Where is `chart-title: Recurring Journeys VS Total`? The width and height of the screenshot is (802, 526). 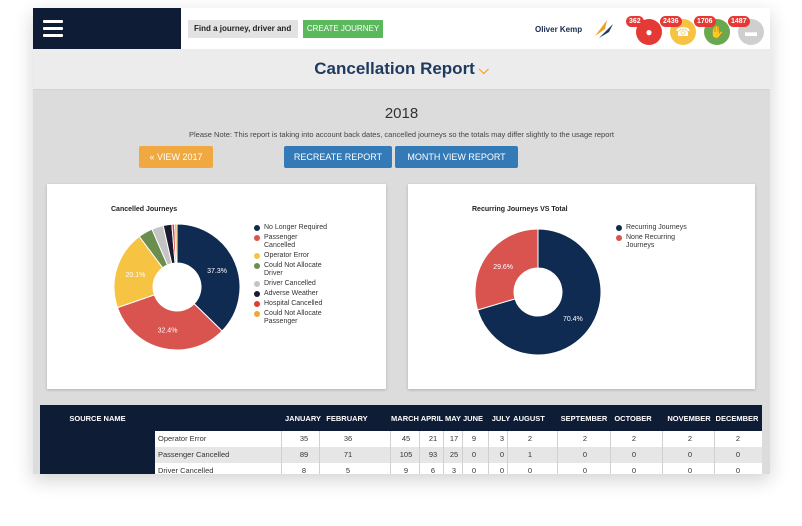
chart-title: Recurring Journeys VS Total is located at coordinates (520, 209).